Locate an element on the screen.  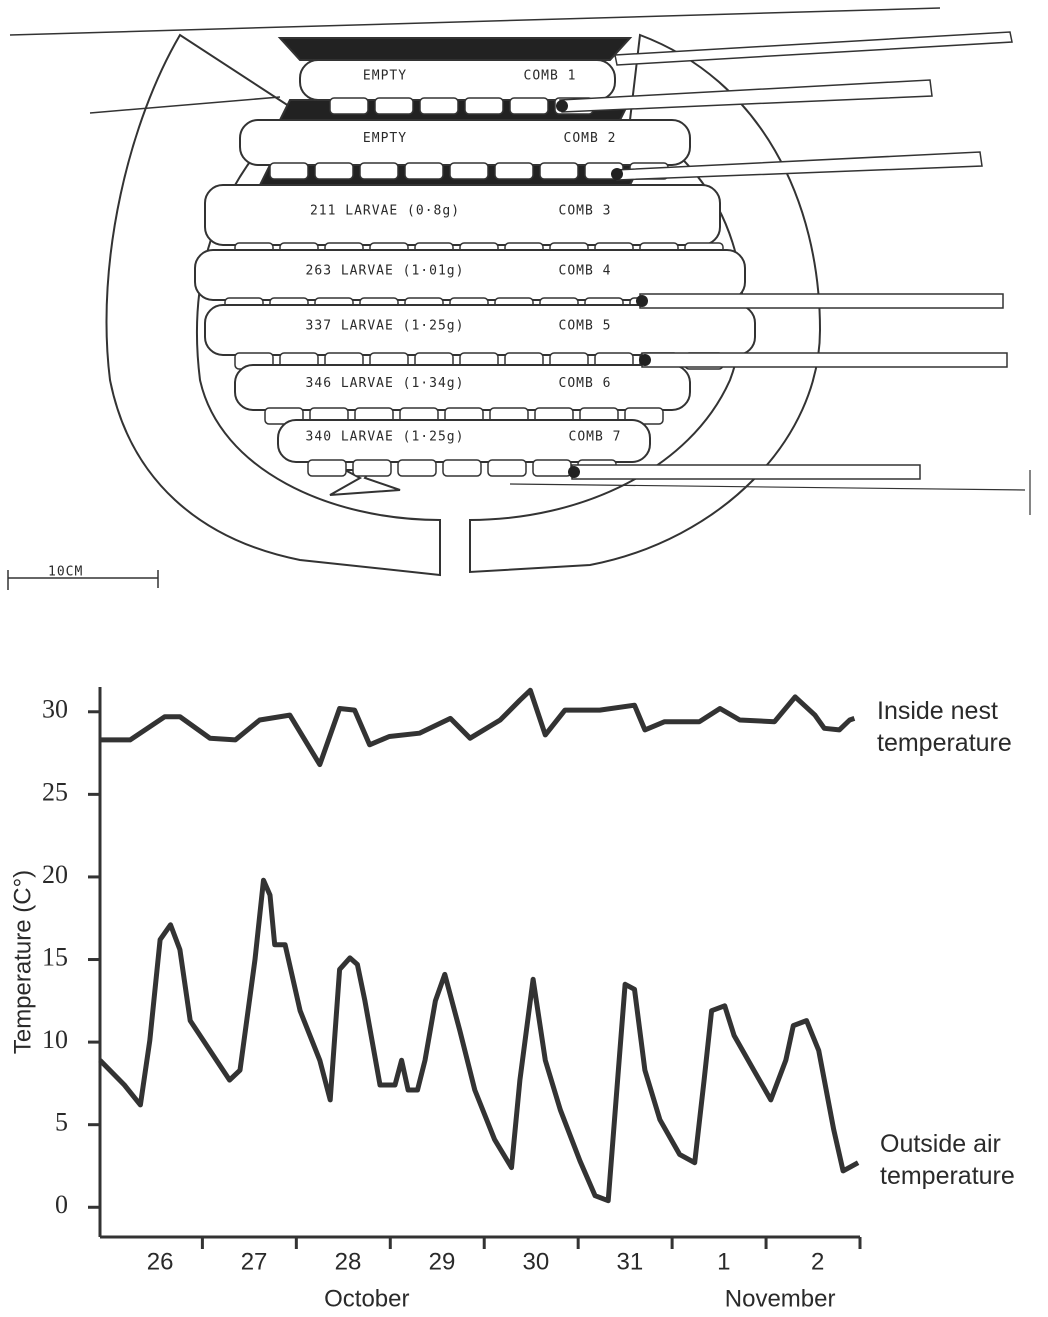
y-tick-label: 10 is located at coordinates (55, 1039).